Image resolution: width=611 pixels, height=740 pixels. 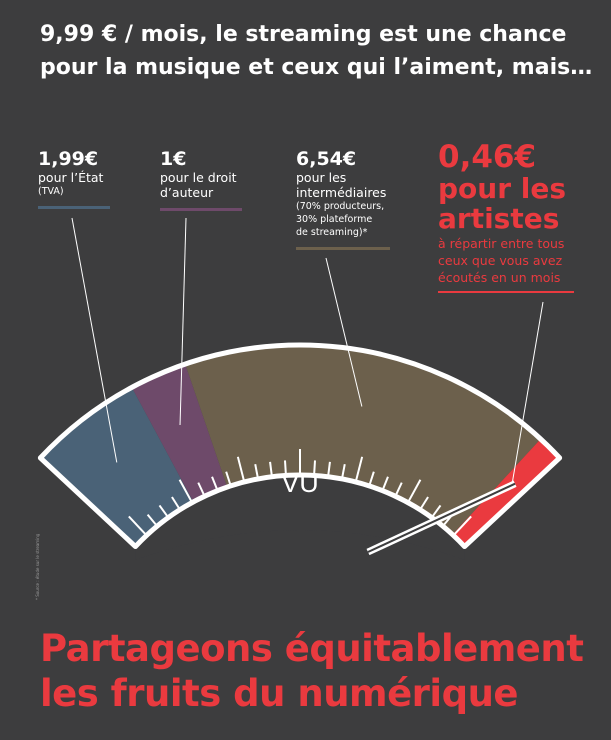 What do you see at coordinates (187, 192) in the screenshot?
I see `share-auteur-label-2: d’auteur` at bounding box center [187, 192].